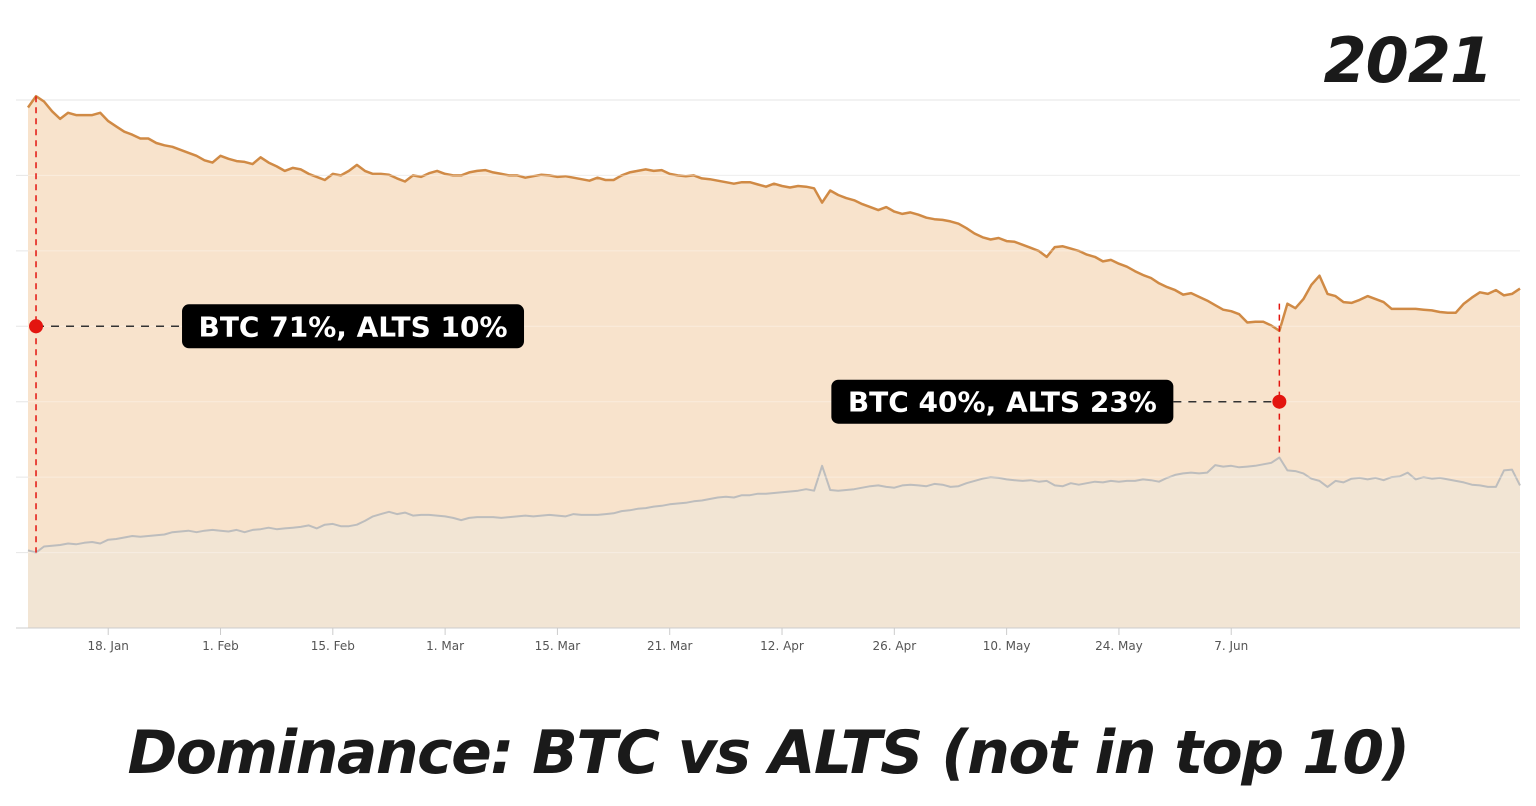  I want to click on chart-caption: Dominance: BTC vs ALTS (not in top 10), so click(769, 753).